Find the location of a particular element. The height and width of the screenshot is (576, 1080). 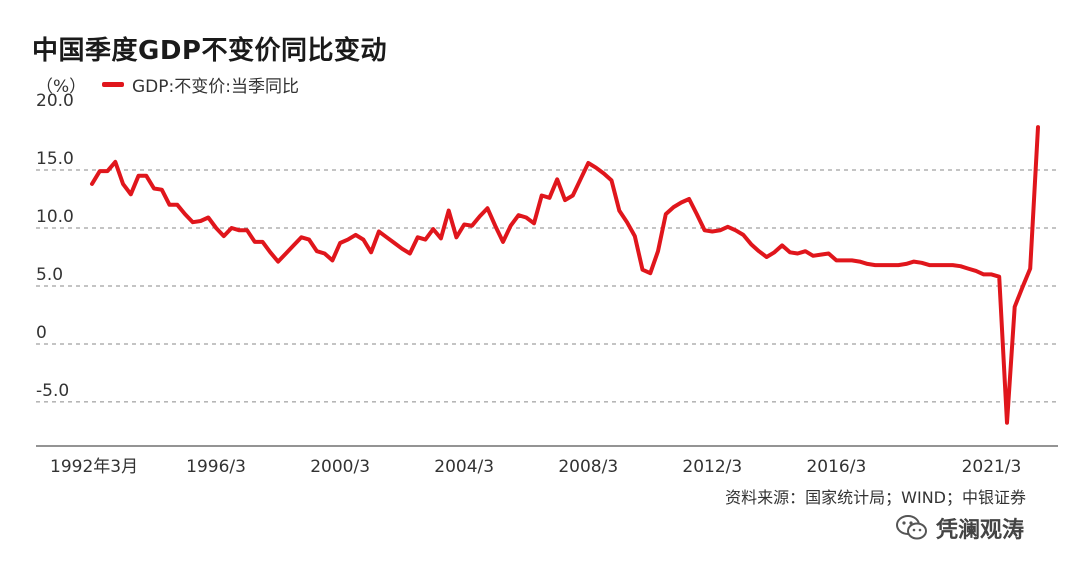

y-tick-label: 5.0 is located at coordinates (49, 275).